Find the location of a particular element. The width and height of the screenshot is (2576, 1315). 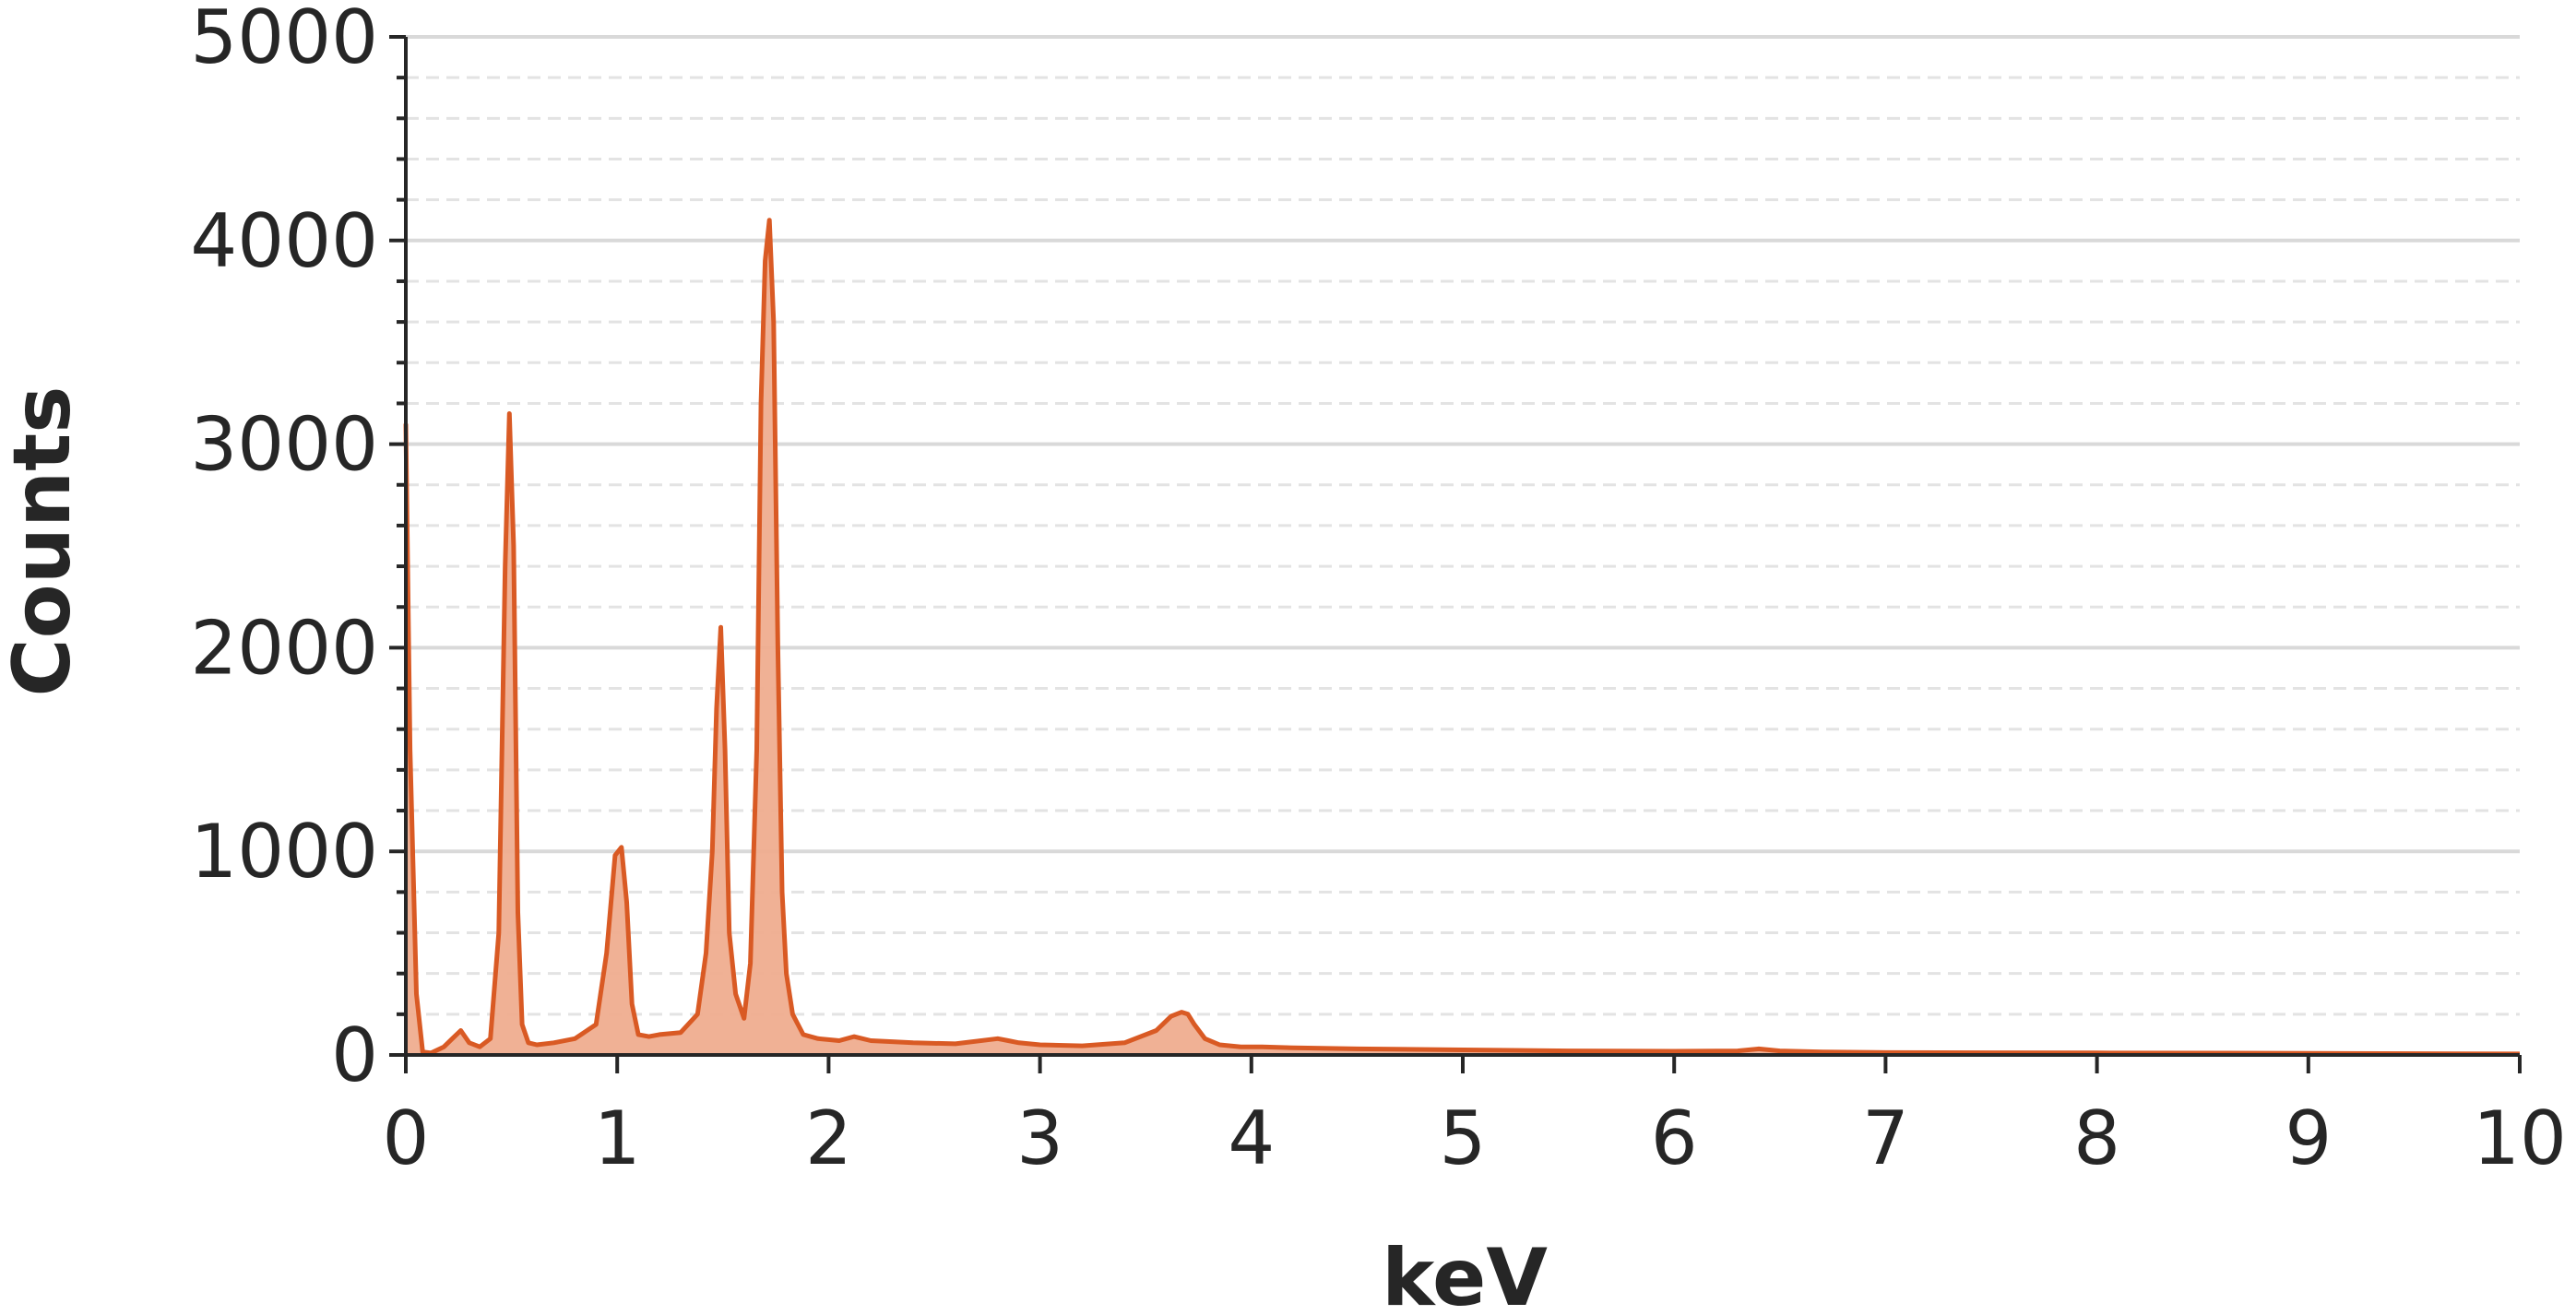

y-tick-label: 5000 is located at coordinates (284, 40).